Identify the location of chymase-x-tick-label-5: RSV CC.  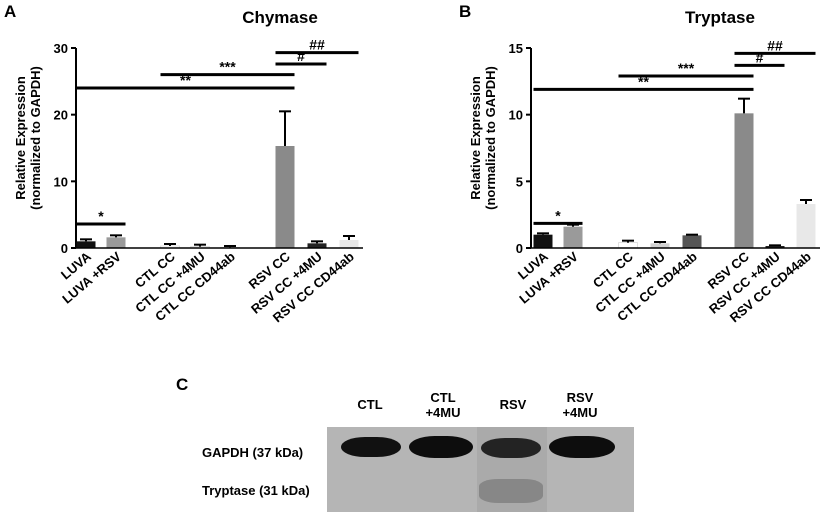
(270, 269).